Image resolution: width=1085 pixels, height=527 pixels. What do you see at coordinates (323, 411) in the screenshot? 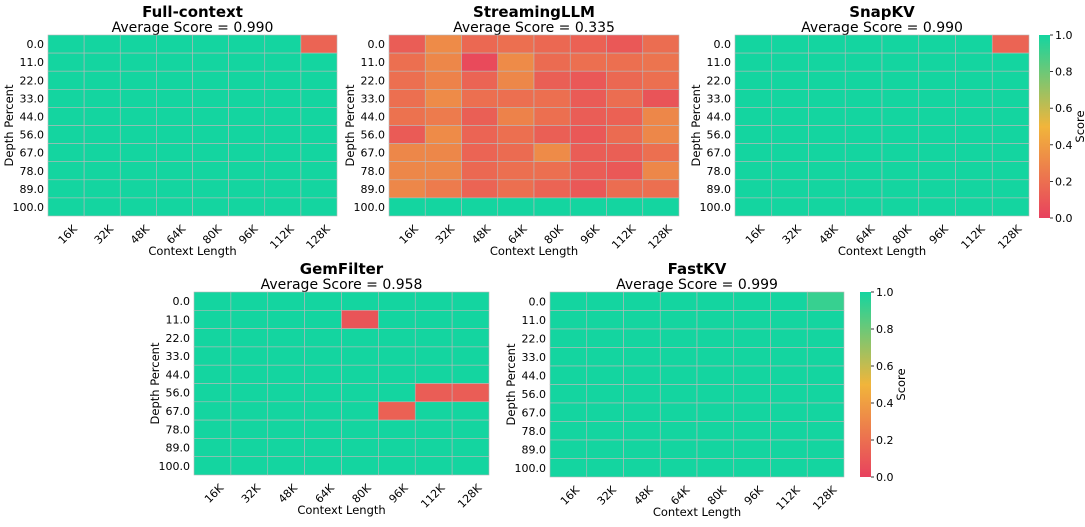
I see `panel-3-cell-r6-c3` at bounding box center [323, 411].